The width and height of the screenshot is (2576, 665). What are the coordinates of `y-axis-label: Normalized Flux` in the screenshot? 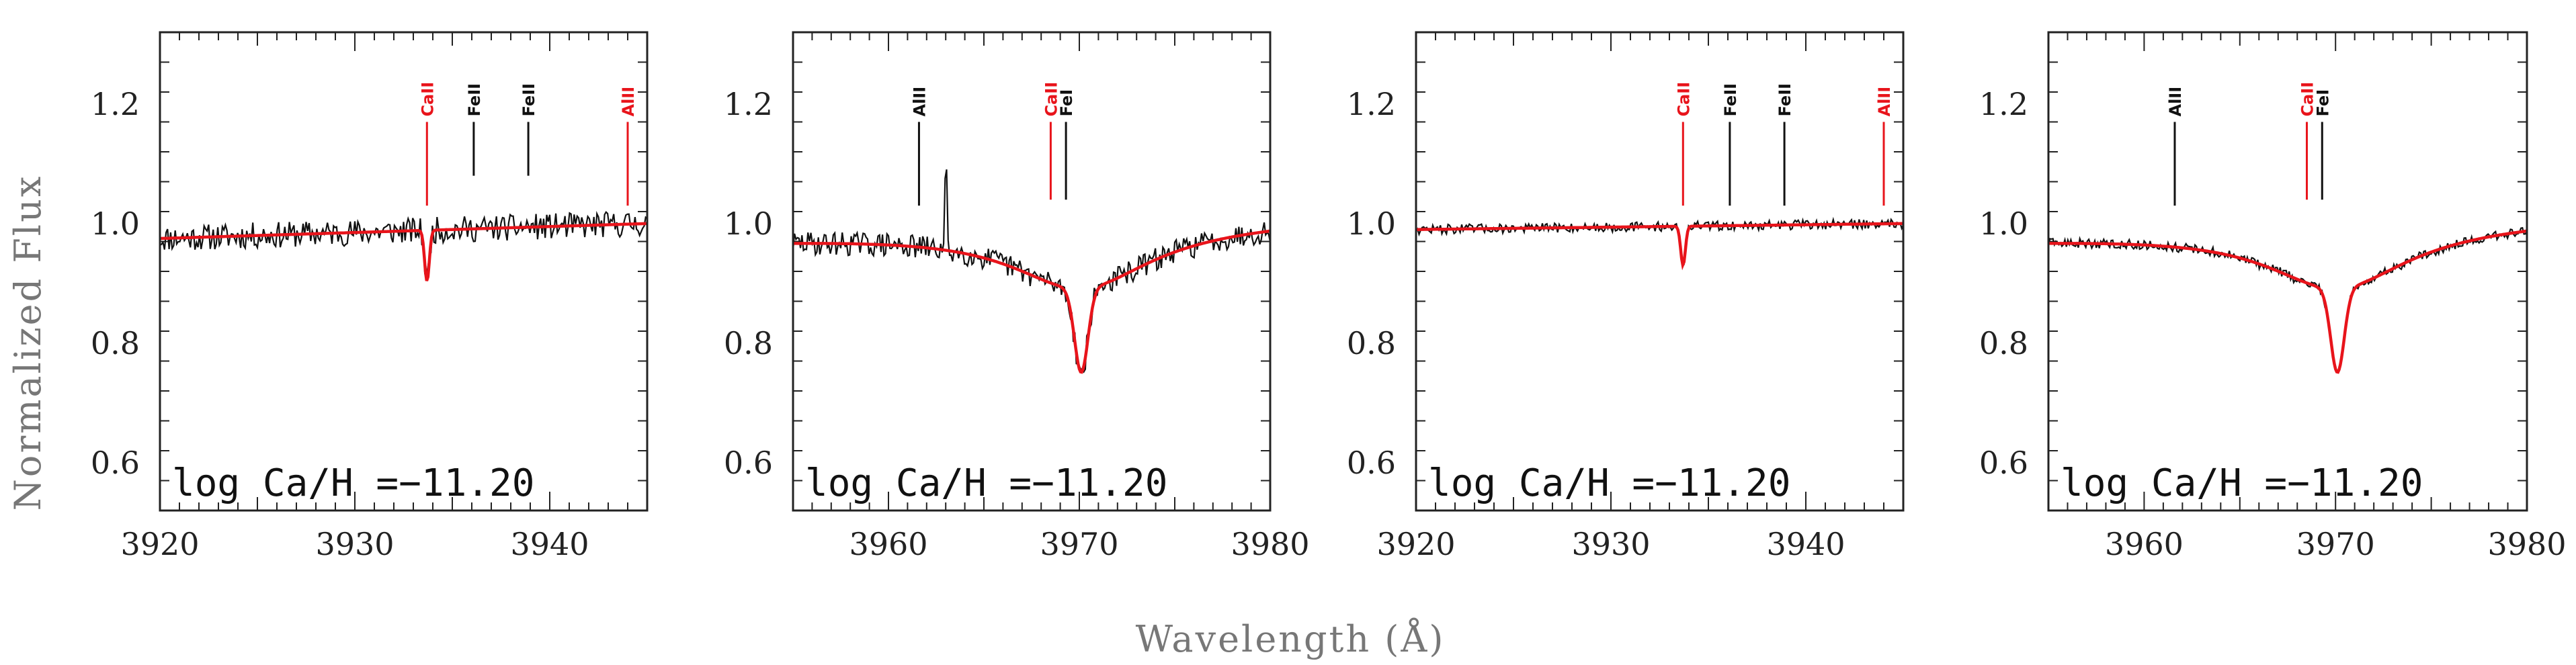 It's located at (28, 343).